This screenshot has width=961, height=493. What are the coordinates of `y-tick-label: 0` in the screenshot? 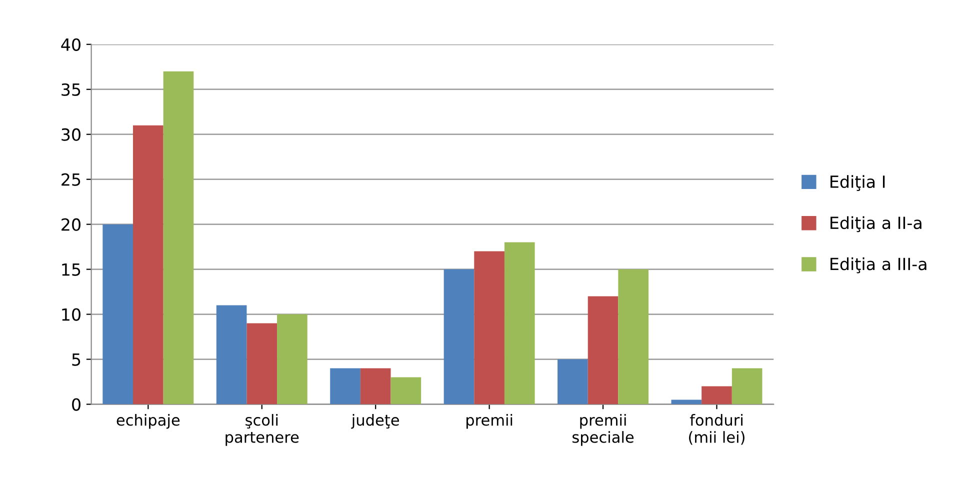 It's located at (76, 404).